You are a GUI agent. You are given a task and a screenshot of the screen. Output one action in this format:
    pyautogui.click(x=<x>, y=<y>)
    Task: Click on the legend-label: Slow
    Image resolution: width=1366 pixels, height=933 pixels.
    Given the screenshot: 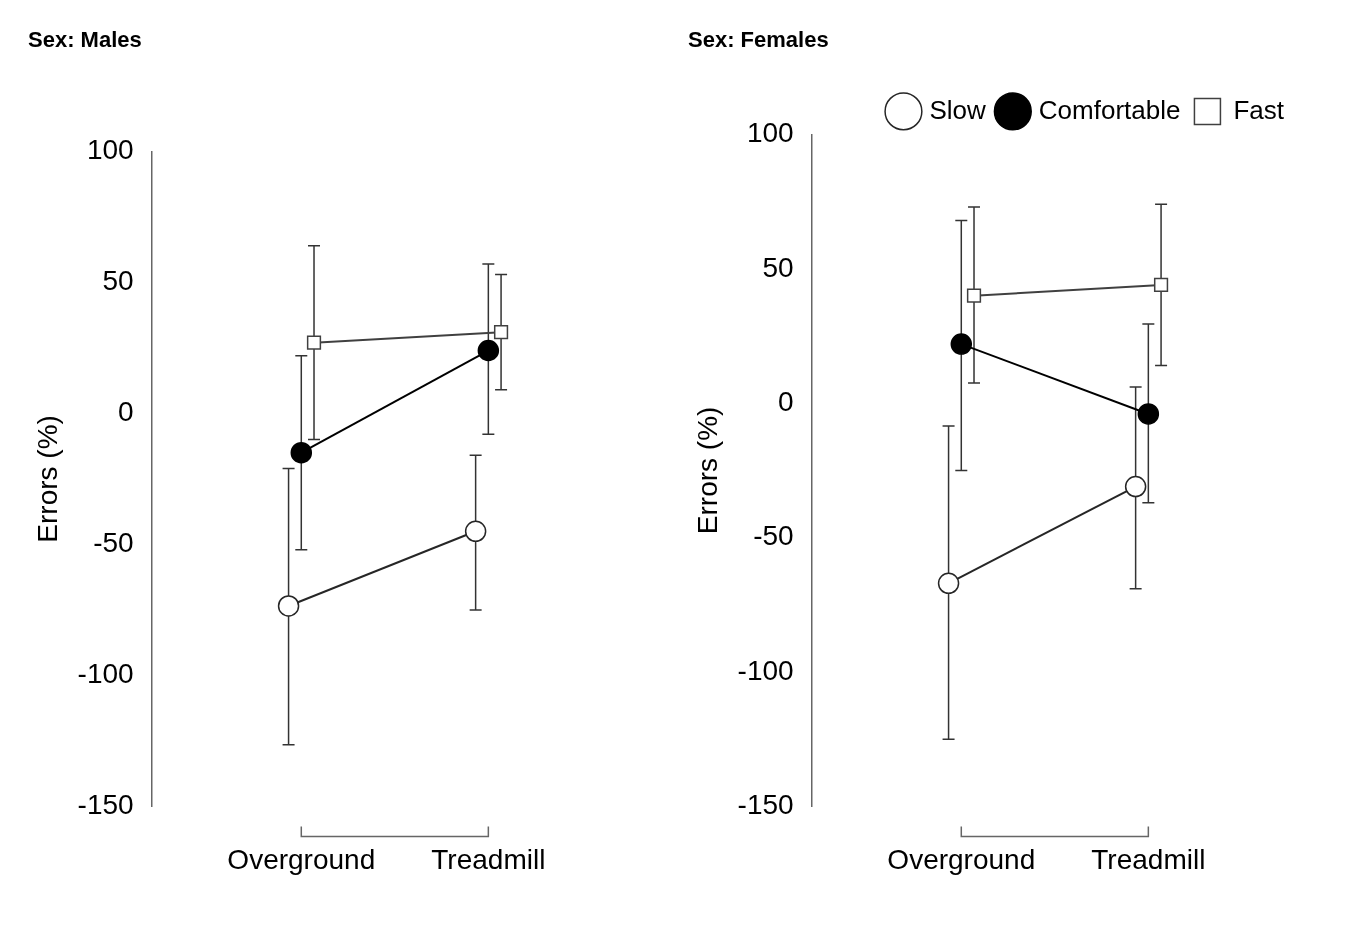 What is the action you would take?
    pyautogui.click(x=958, y=109)
    